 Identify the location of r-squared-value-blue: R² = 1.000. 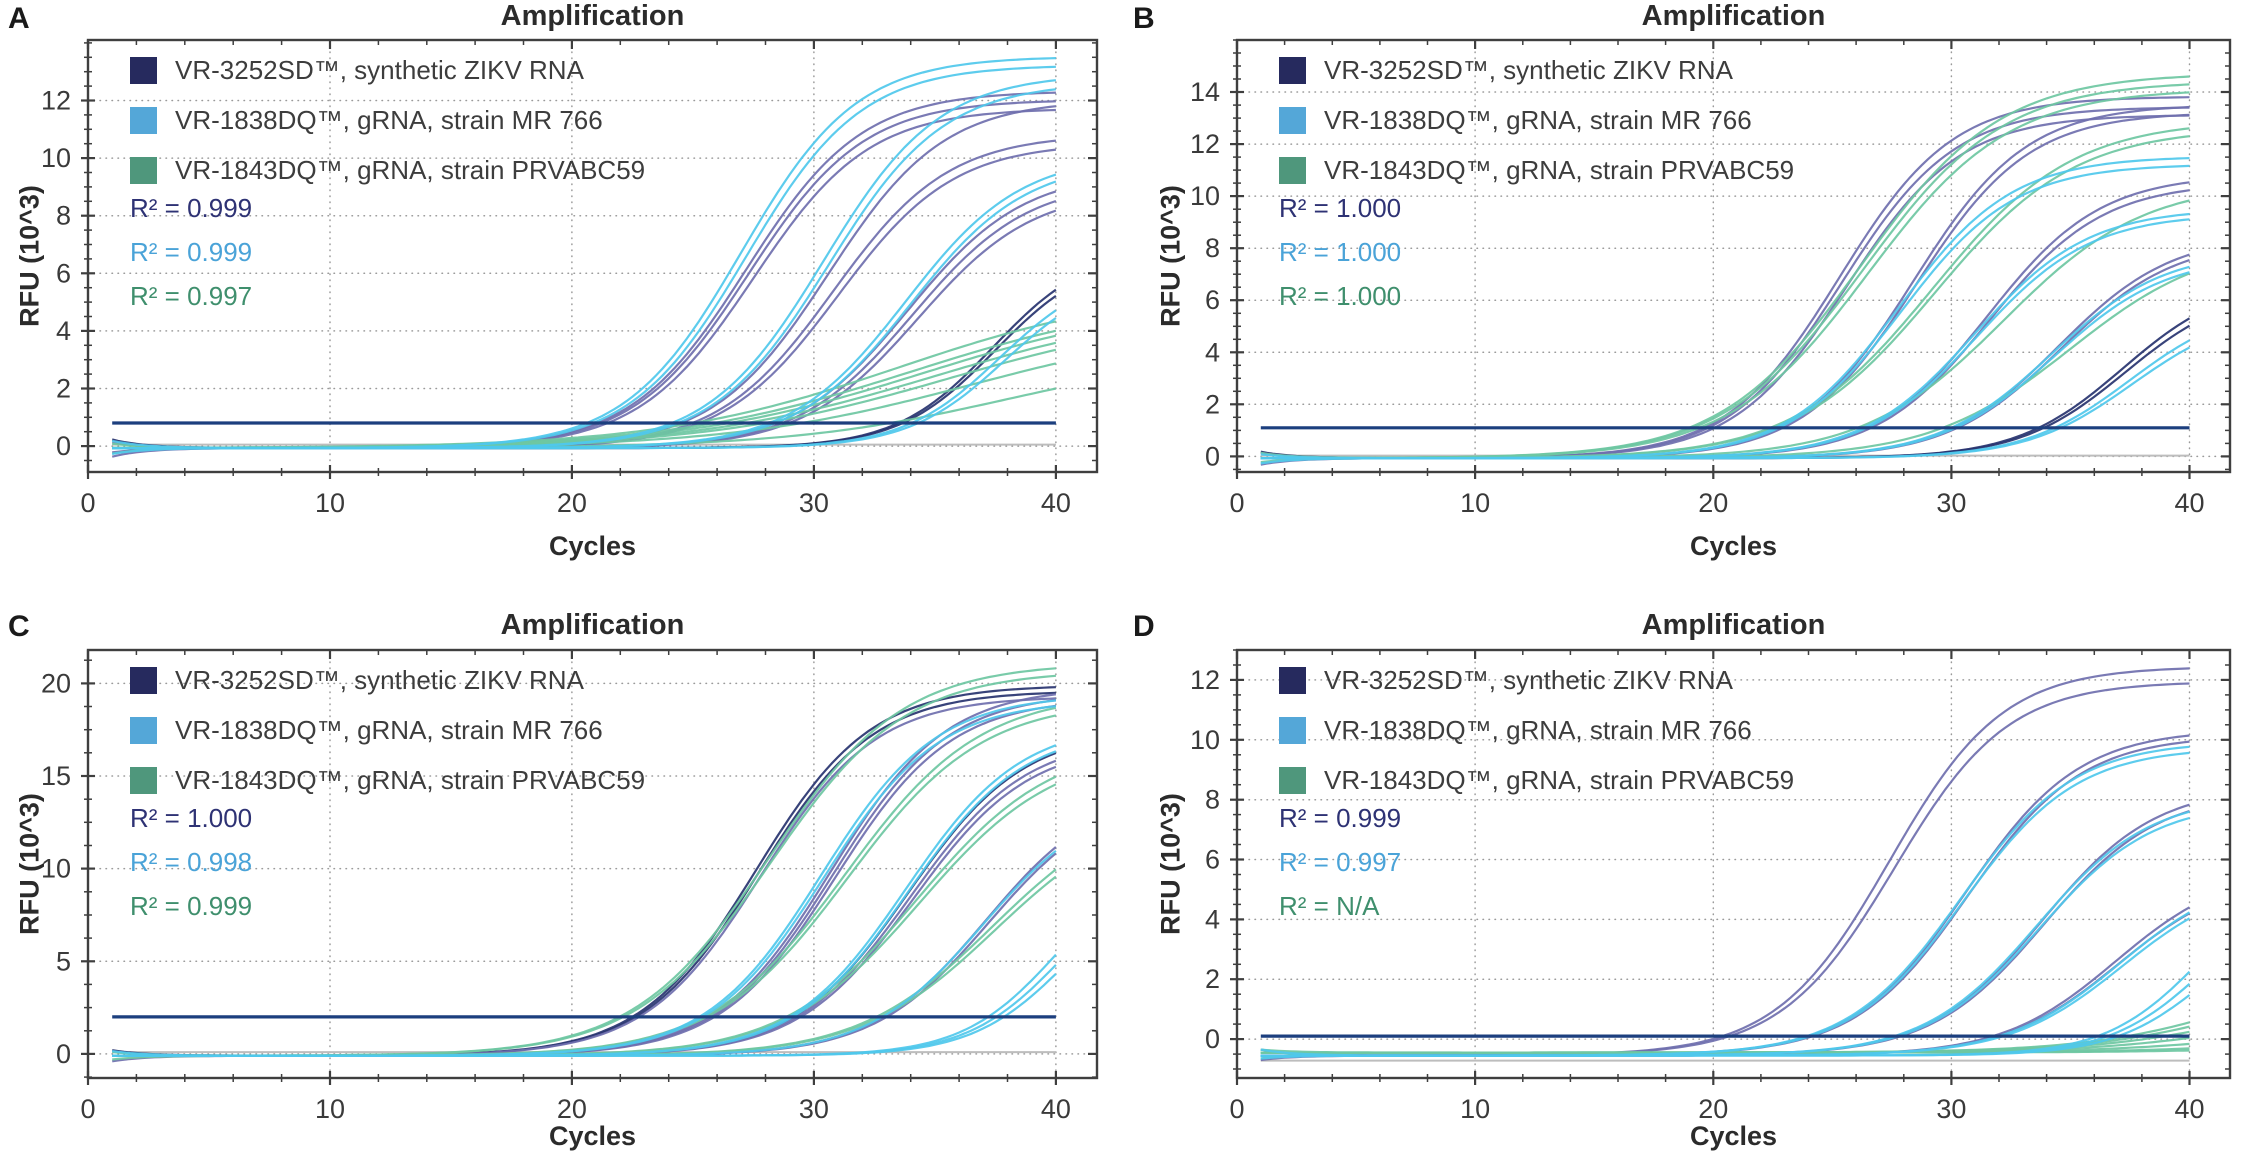
(1340, 252).